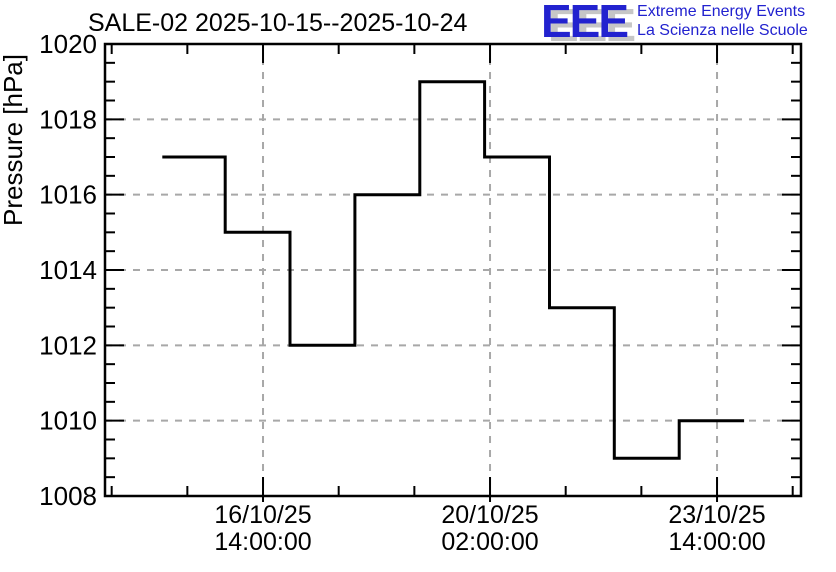 Image resolution: width=836 pixels, height=572 pixels. Describe the element at coordinates (262, 515) in the screenshot. I see `x-tick-label-date: 16/10/25` at that location.